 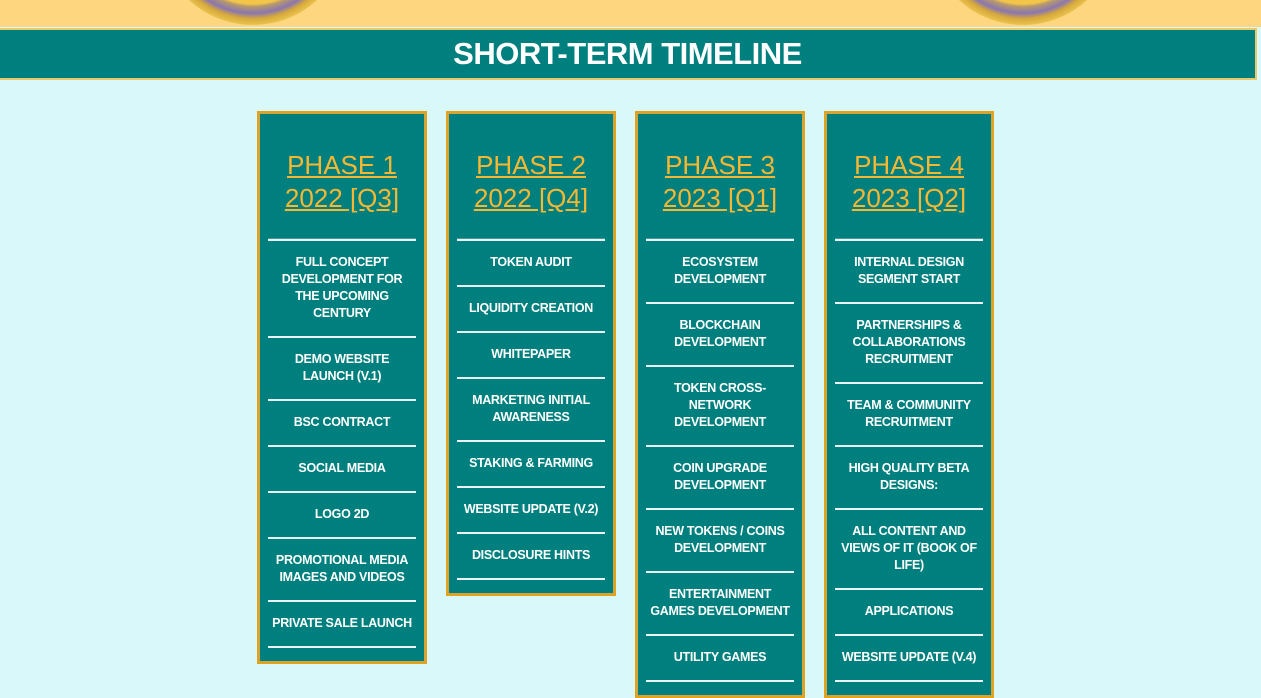 I want to click on phase-name: PHASE 4, so click(x=909, y=165).